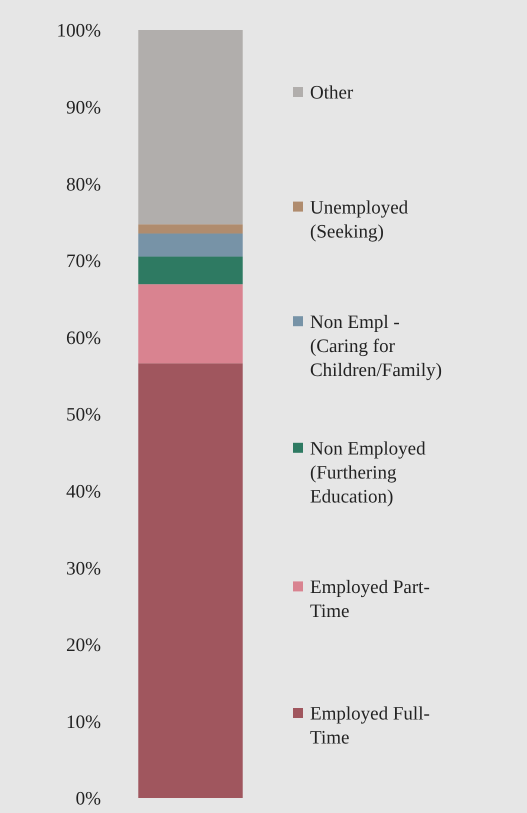  What do you see at coordinates (89, 799) in the screenshot?
I see `y-tick-label: 0%` at bounding box center [89, 799].